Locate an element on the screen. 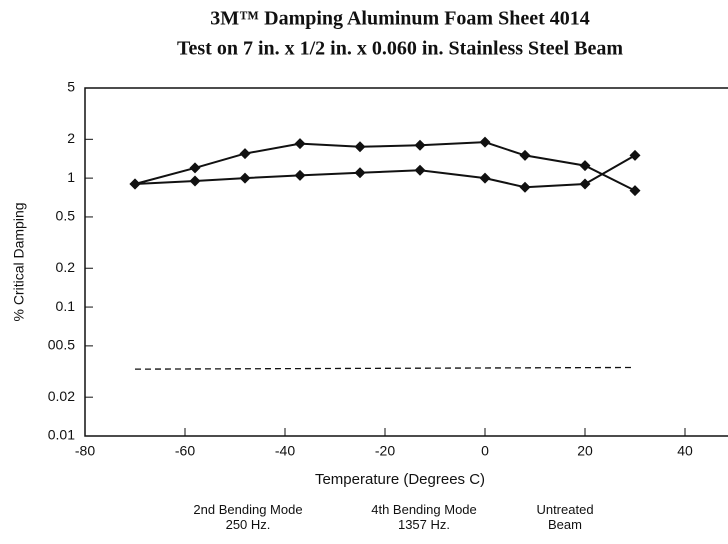 The height and width of the screenshot is (544, 728). legend-entry: 4th Bending Mode 1357 Hz. is located at coordinates (424, 517).